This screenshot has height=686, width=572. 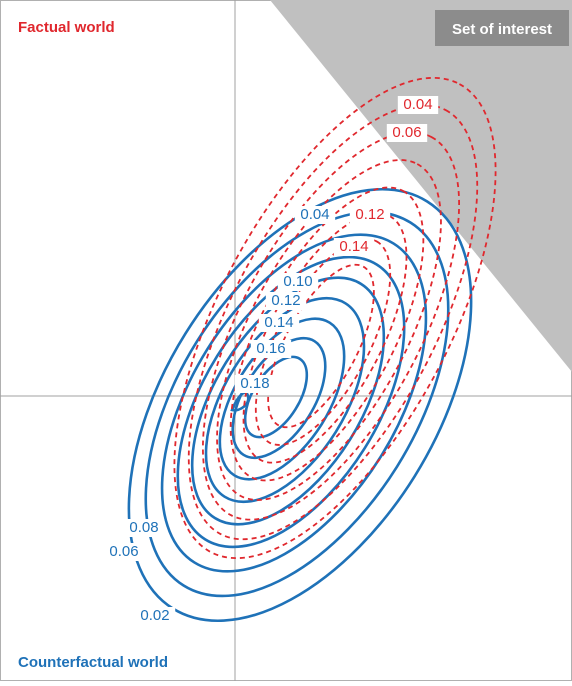 I want to click on blue-label-0.16-bg, so click(x=271, y=349).